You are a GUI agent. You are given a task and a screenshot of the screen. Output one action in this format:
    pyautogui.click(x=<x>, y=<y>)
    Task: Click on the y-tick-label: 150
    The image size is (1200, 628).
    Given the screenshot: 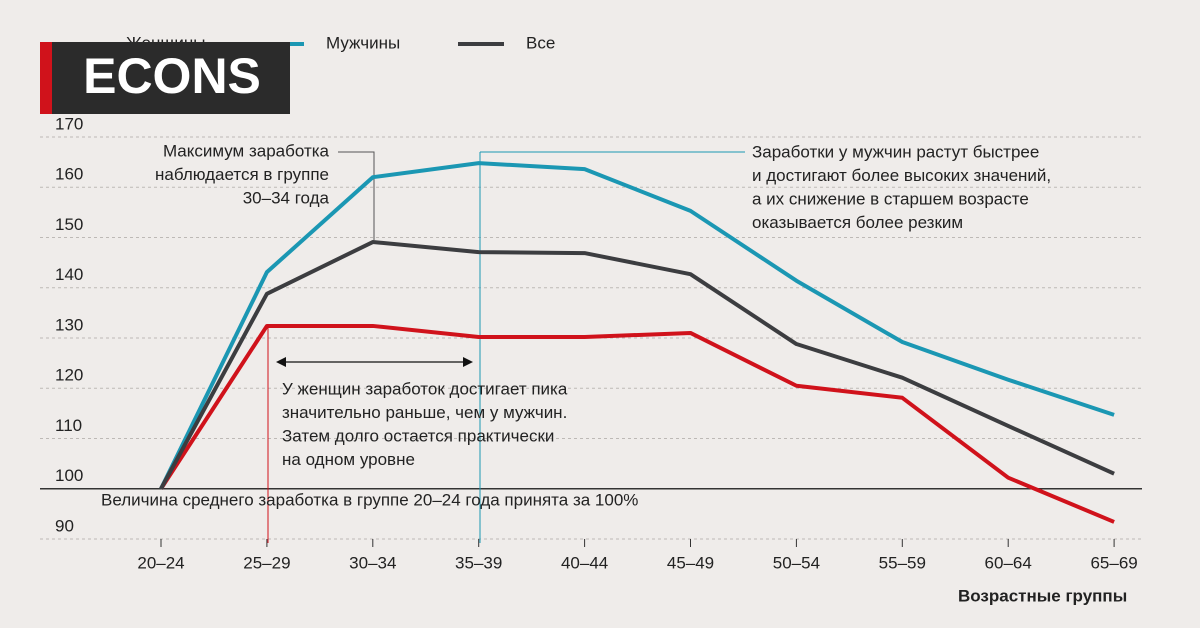 What is the action you would take?
    pyautogui.click(x=69, y=224)
    